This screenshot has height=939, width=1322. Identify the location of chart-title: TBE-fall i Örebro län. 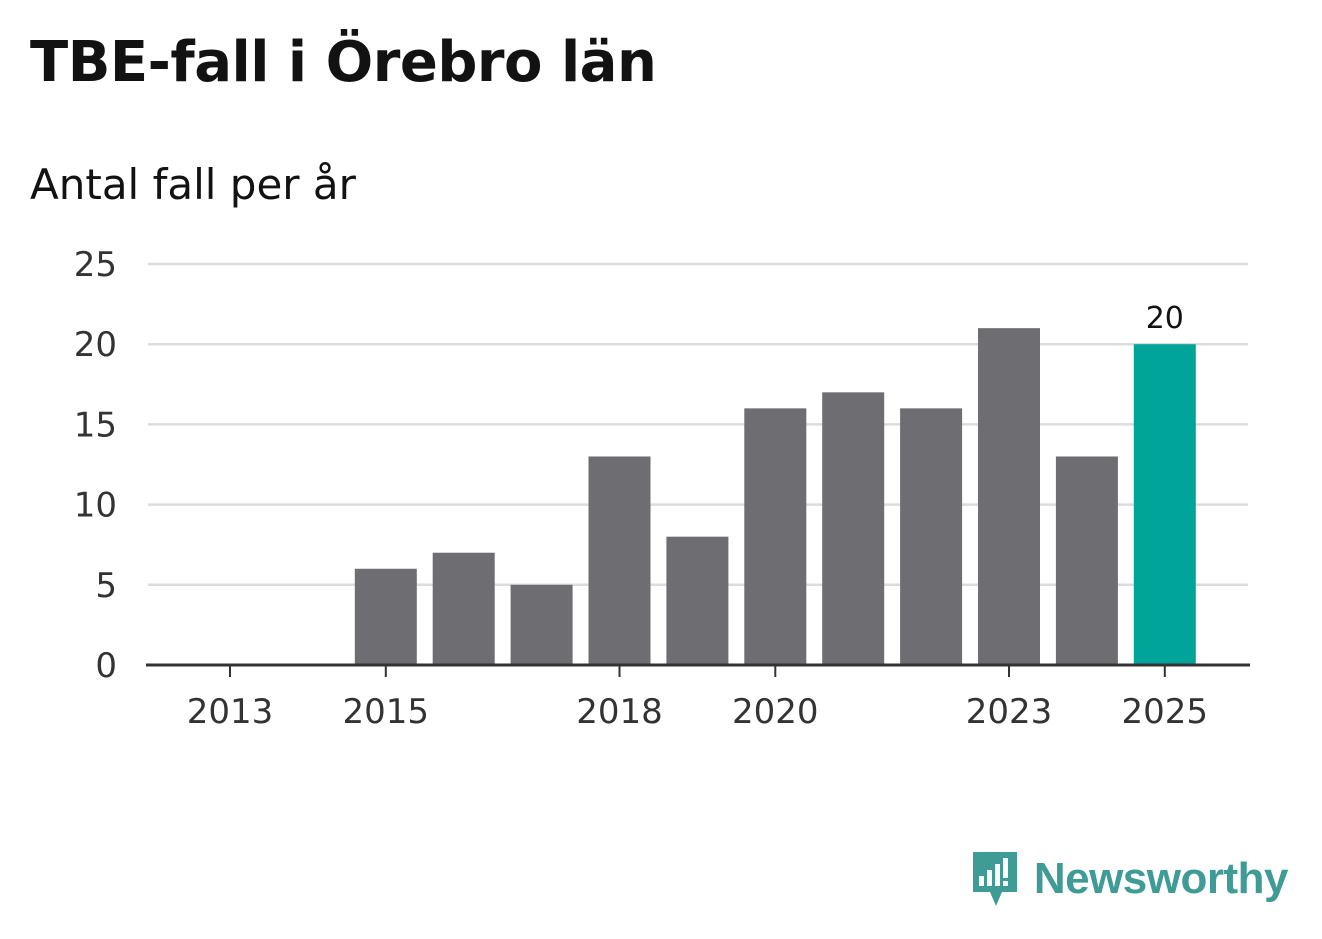
(343, 62).